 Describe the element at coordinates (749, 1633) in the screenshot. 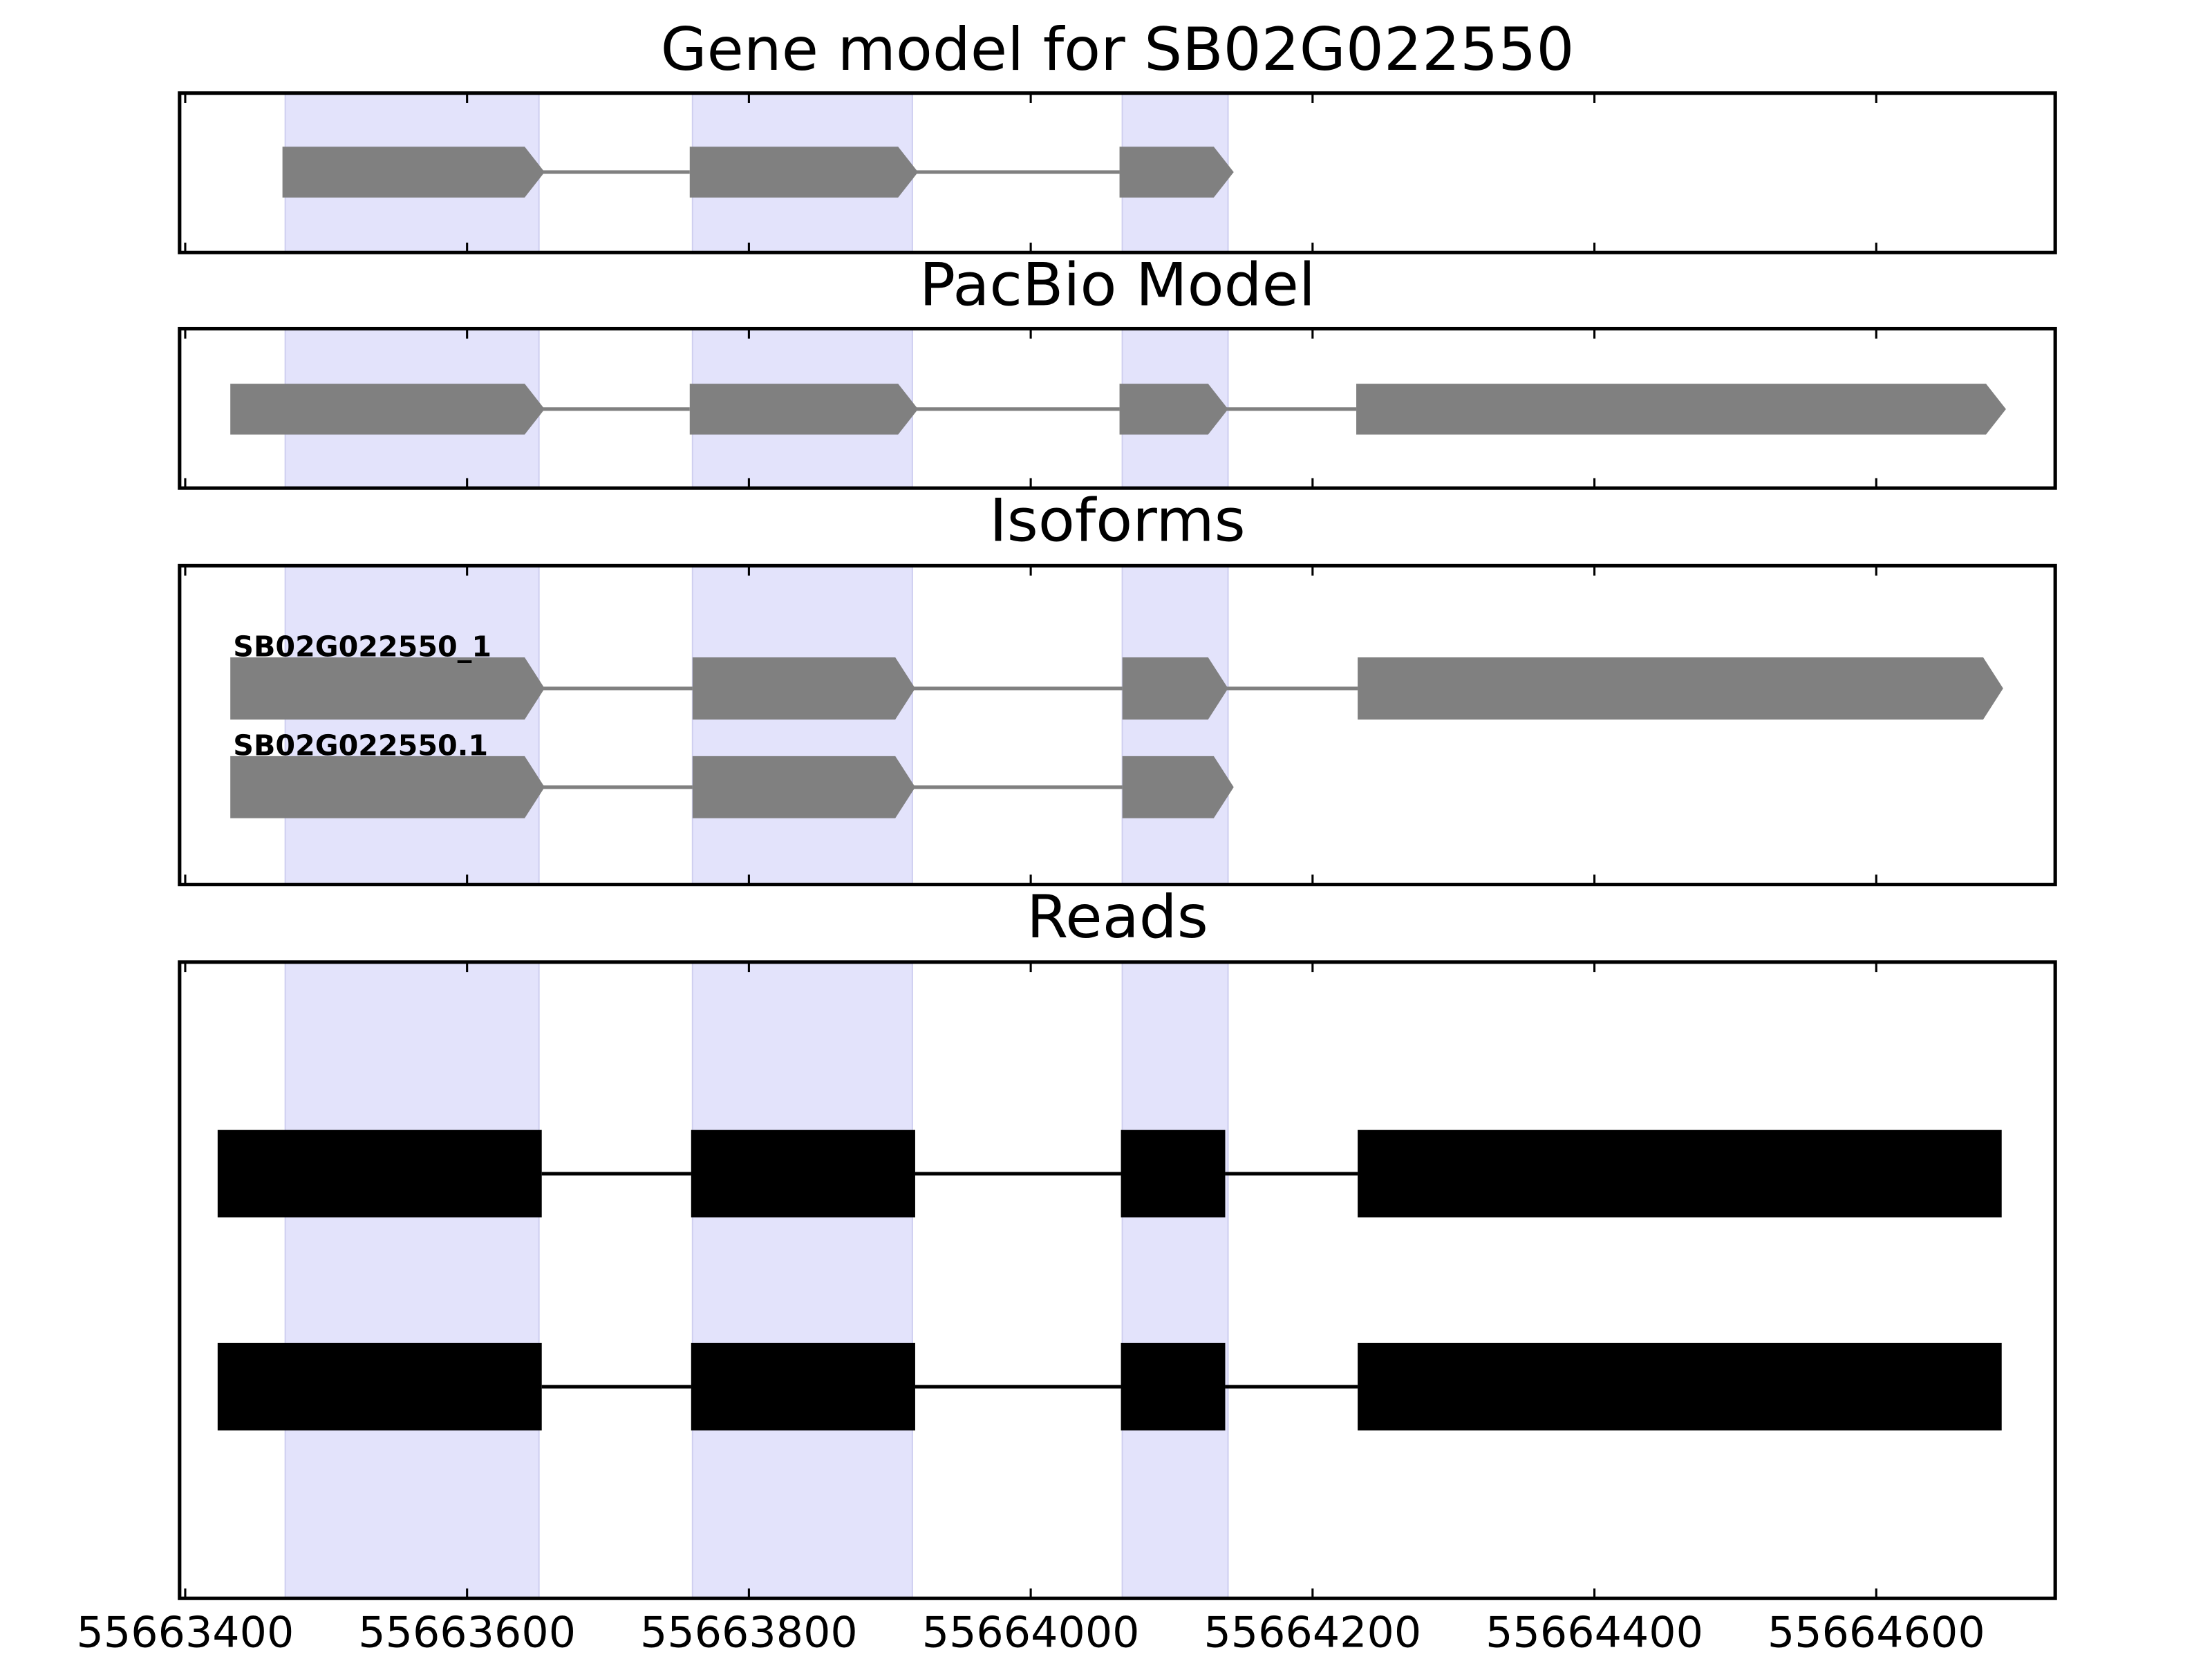

I see `x-tick-label: 55663800` at that location.